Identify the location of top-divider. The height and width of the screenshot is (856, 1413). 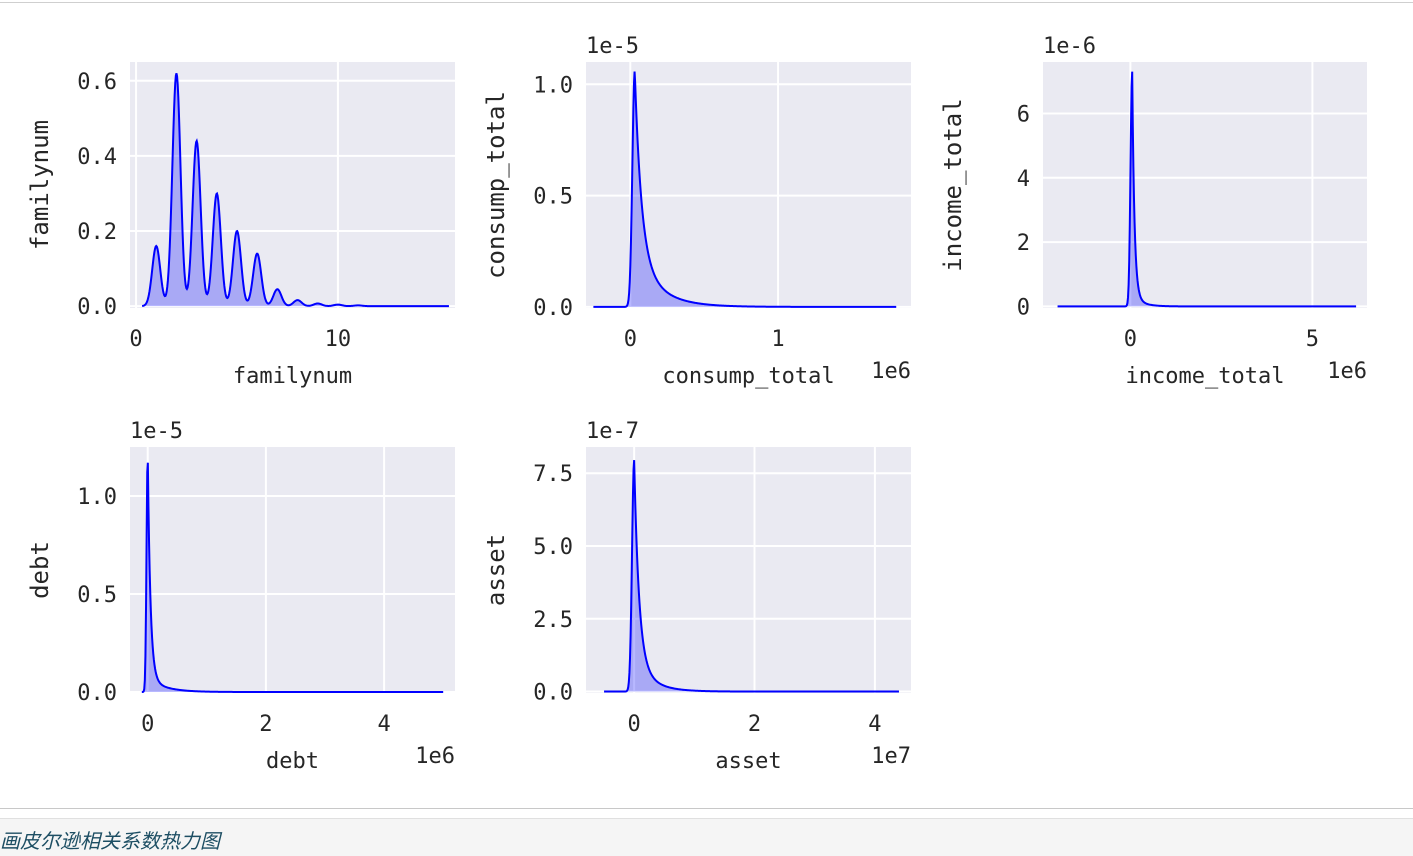
(706, 2).